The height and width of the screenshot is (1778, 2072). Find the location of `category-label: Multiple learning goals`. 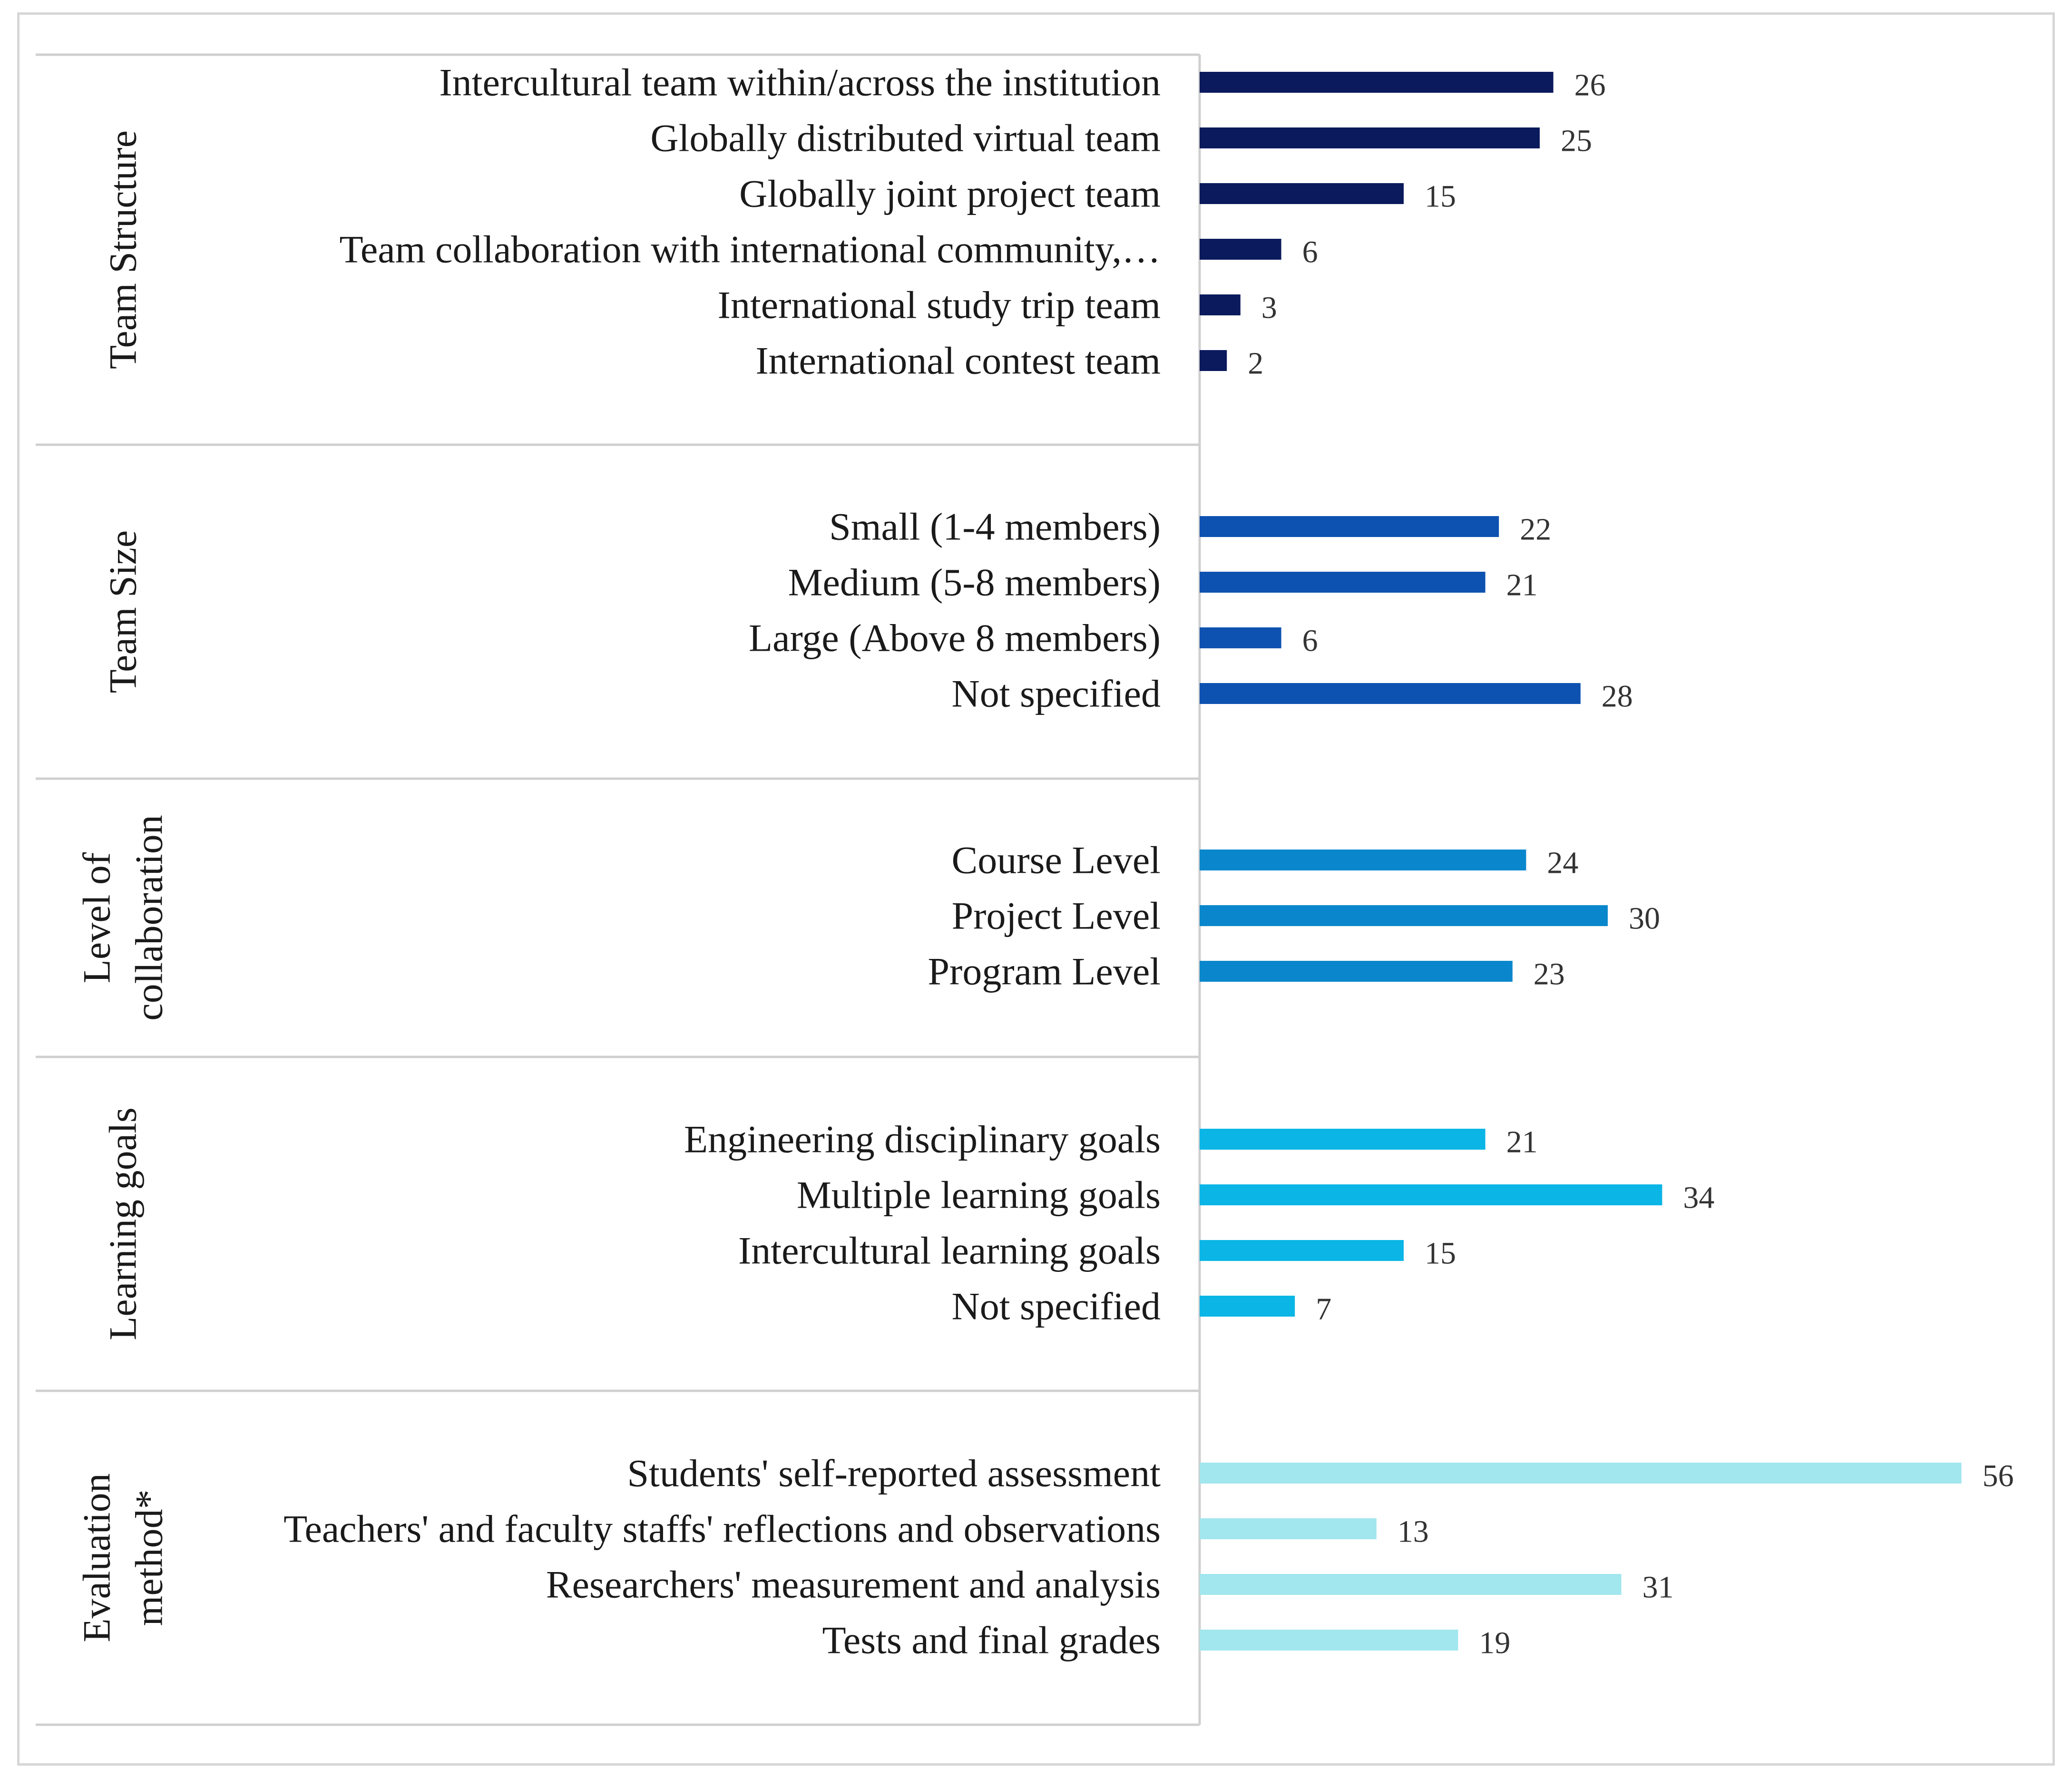

category-label: Multiple learning goals is located at coordinates (979, 1195).